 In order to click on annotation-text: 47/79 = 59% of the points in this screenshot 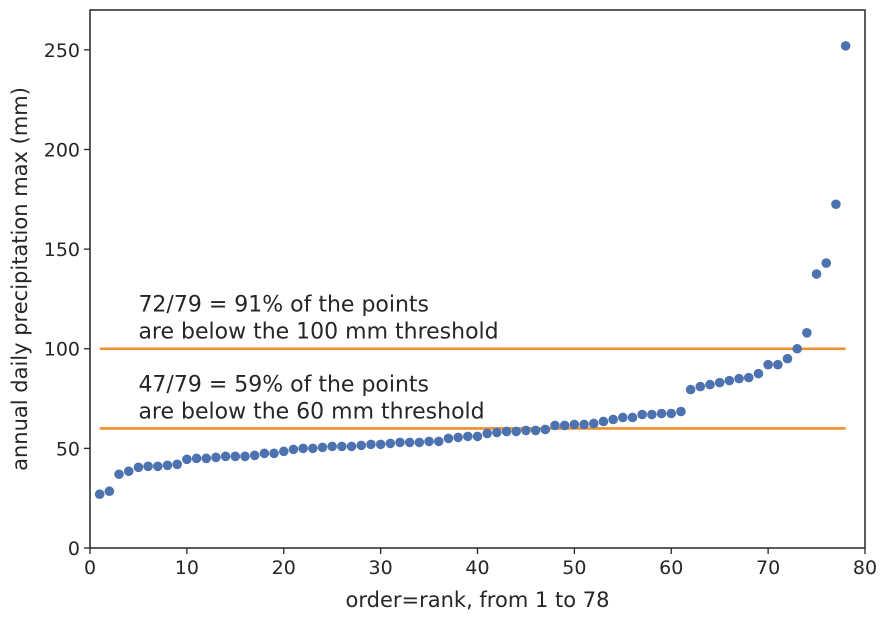, I will do `click(283, 384)`.